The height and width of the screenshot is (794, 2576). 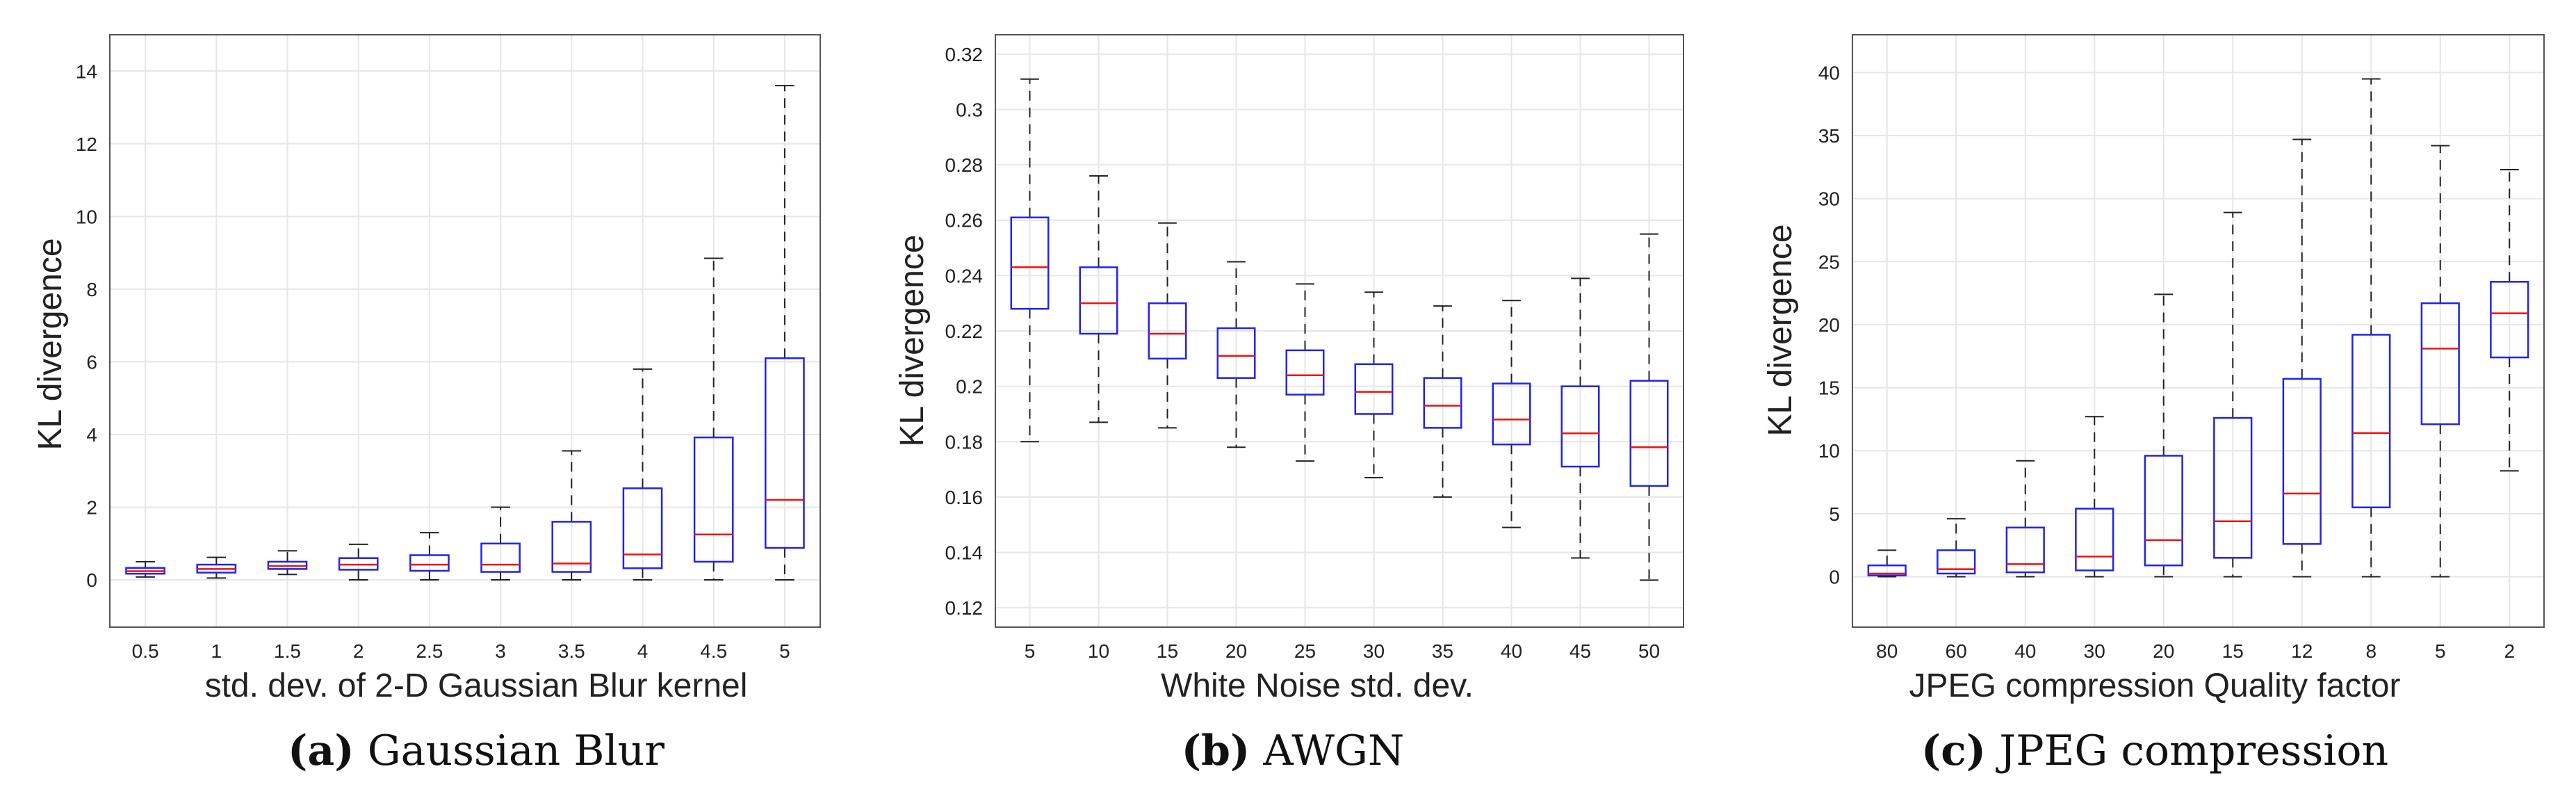 I want to click on panel-caption-label: JPEG compression, so click(x=2191, y=751).